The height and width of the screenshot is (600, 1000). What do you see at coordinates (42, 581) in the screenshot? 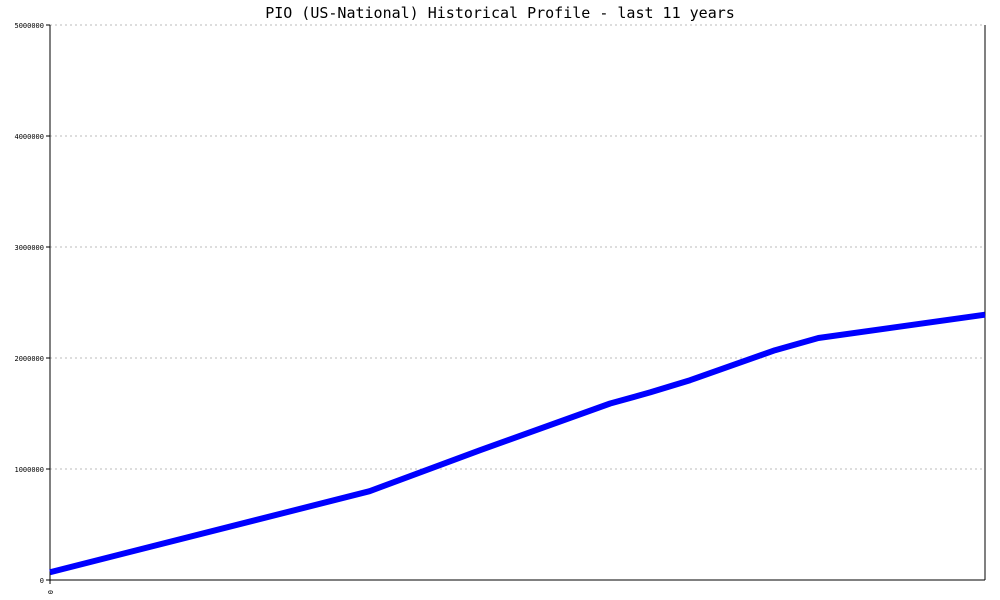
I see `y-tick-label: 0` at bounding box center [42, 581].